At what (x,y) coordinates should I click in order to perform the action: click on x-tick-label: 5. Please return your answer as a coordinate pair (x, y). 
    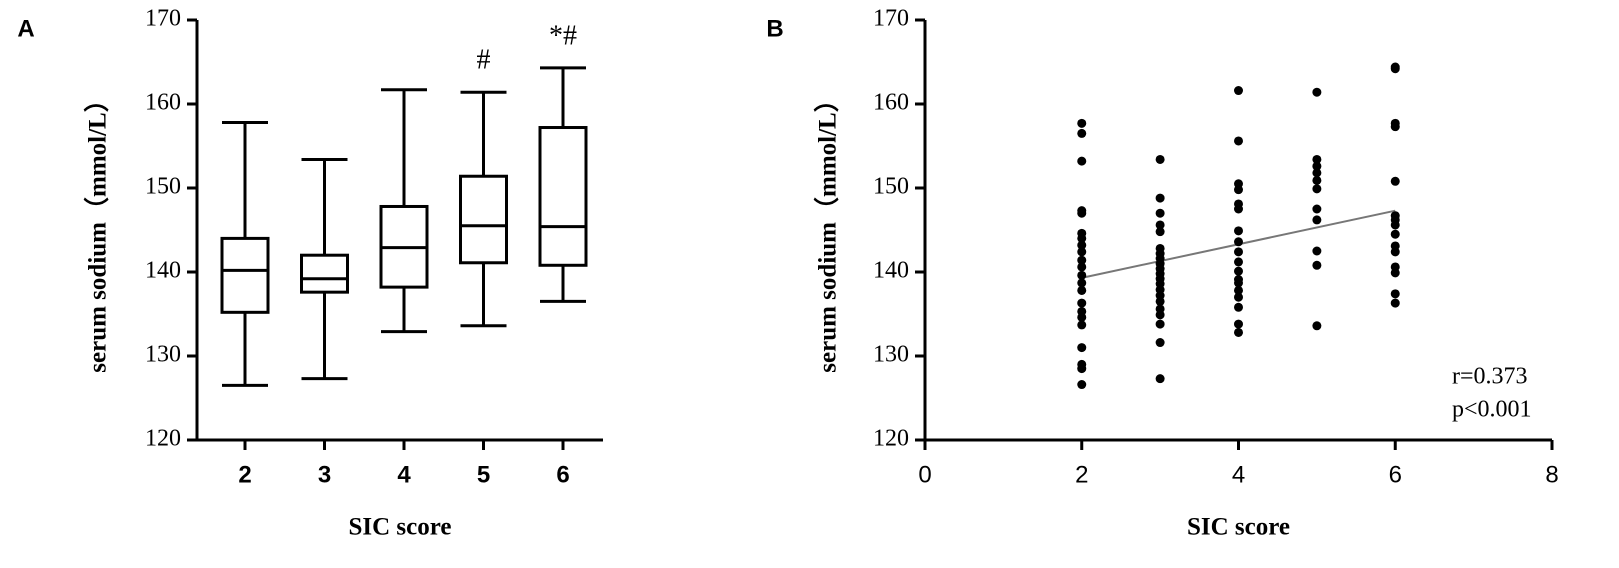
    Looking at the image, I should click on (483, 474).